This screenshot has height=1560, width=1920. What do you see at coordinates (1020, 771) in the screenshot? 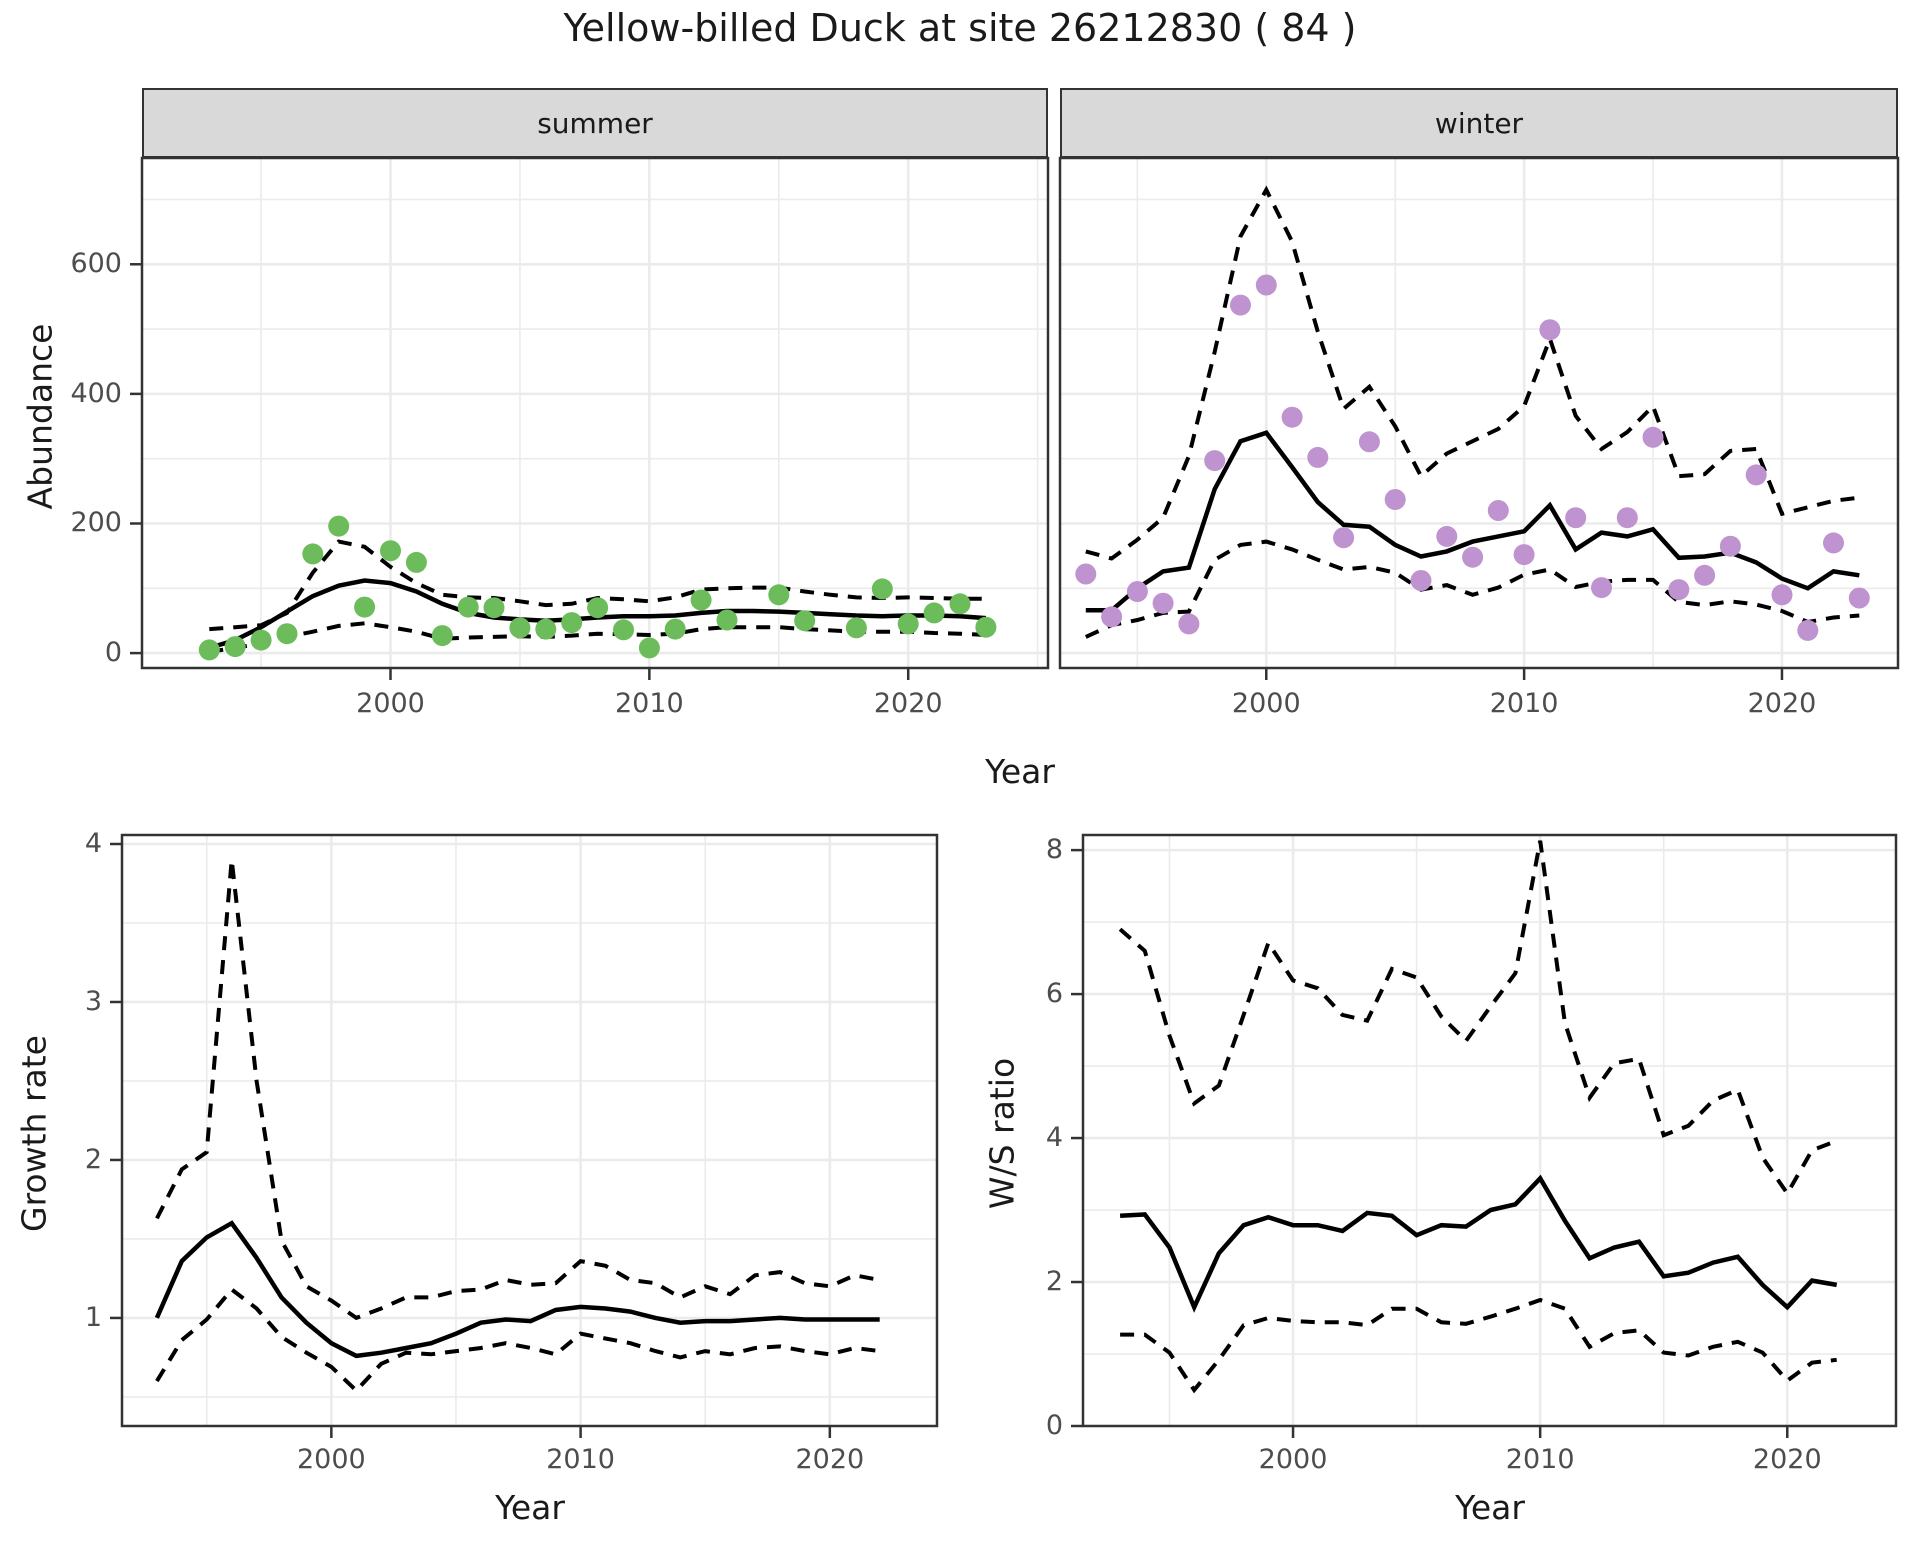
I see `x-axis-title-year-top: Year` at bounding box center [1020, 771].